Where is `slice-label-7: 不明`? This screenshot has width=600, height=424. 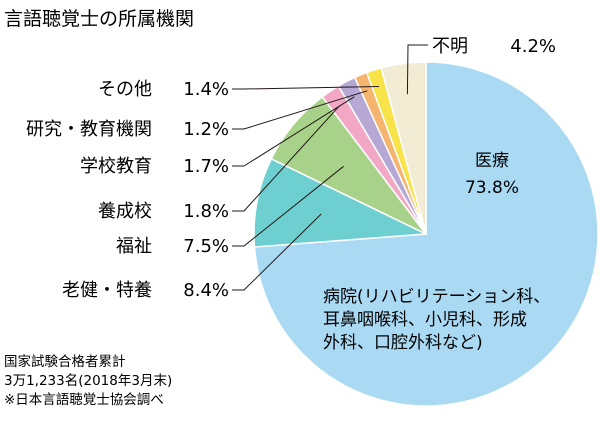
slice-label-7: 不明 is located at coordinates (450, 46).